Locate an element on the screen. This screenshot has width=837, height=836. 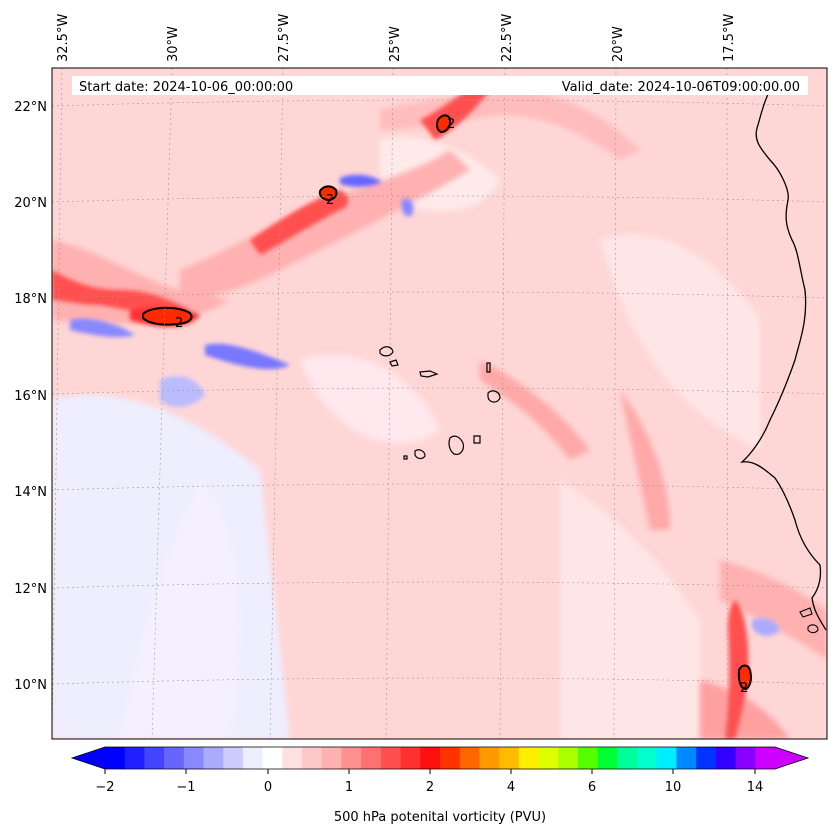
lat-label: 22°N is located at coordinates (30, 107).